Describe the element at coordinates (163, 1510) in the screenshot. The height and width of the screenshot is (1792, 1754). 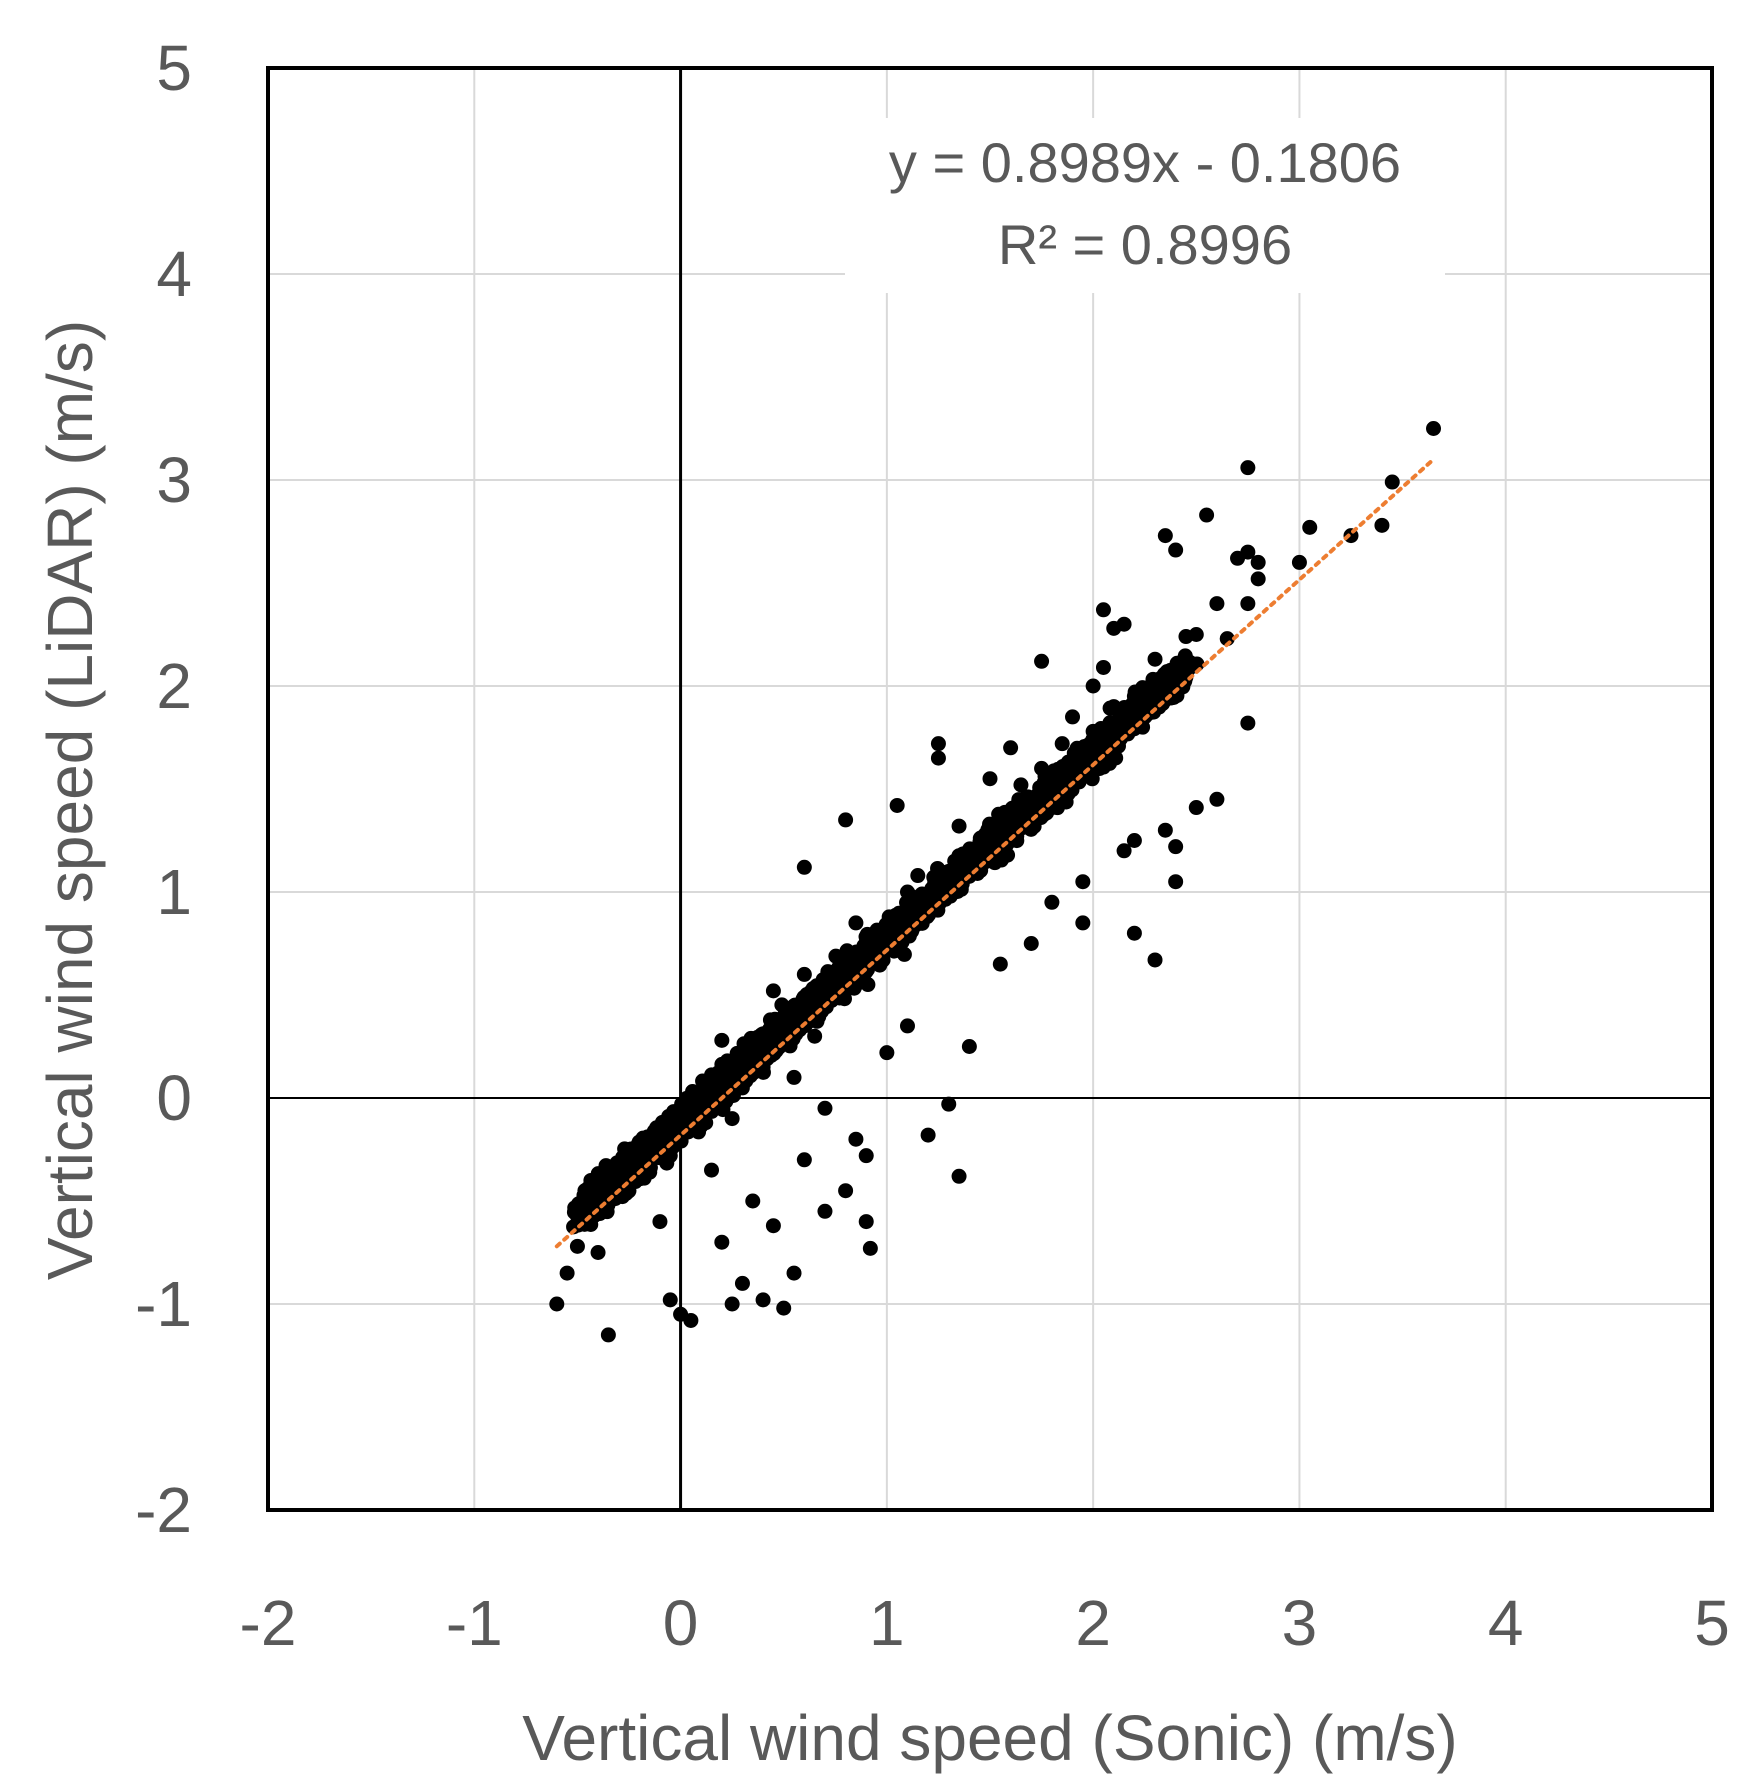
I see `y-tick-label: -2` at that location.